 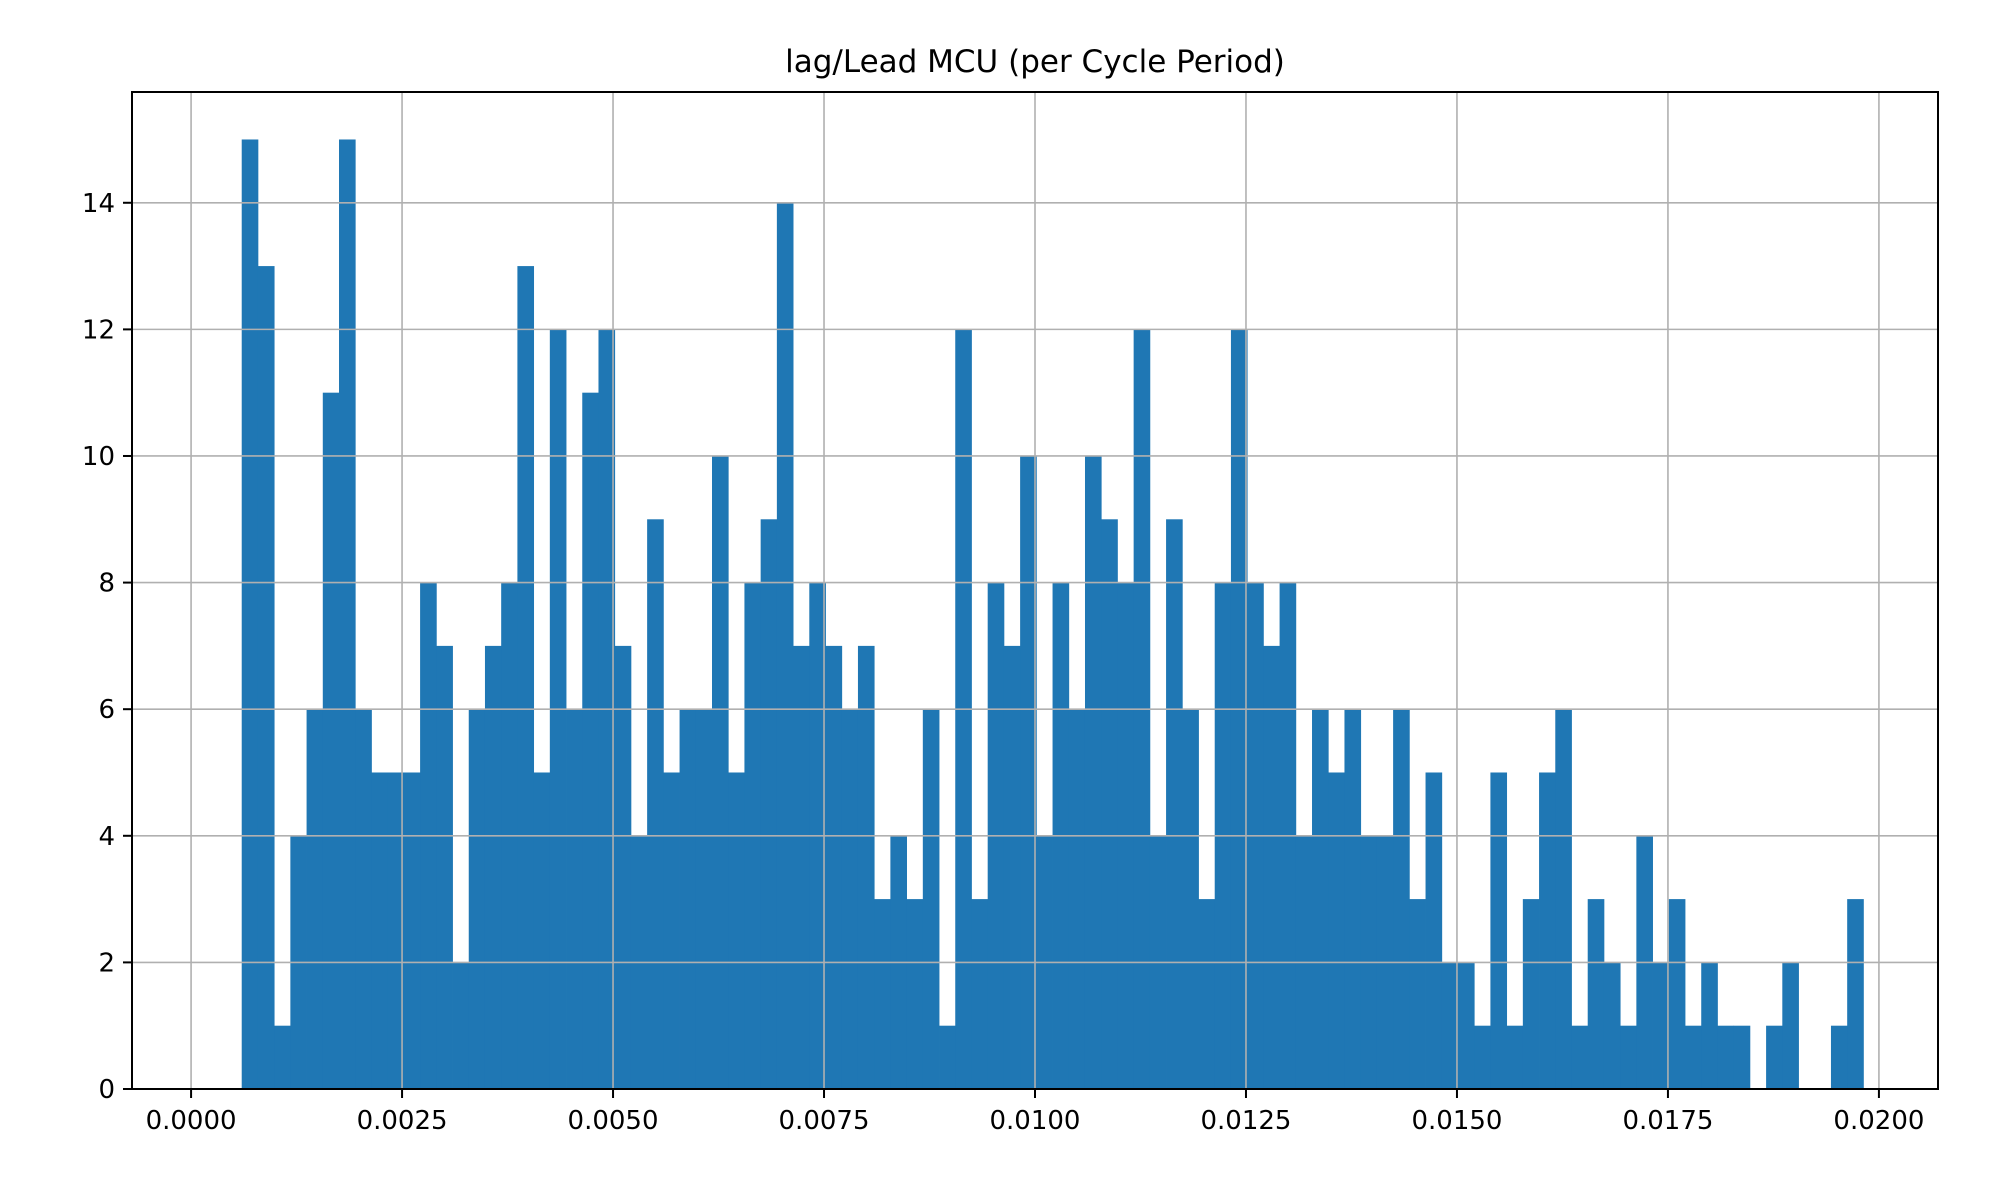 What do you see at coordinates (191, 1121) in the screenshot?
I see `x-tick-label: 0.0000` at bounding box center [191, 1121].